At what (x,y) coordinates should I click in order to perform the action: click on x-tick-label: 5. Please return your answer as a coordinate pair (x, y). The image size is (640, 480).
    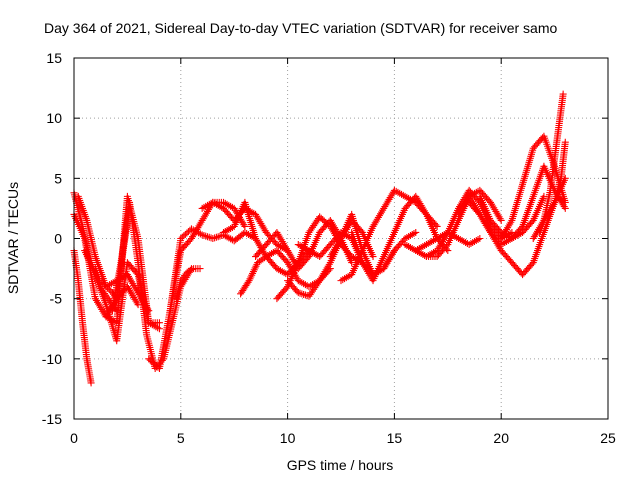
    Looking at the image, I should click on (181, 438).